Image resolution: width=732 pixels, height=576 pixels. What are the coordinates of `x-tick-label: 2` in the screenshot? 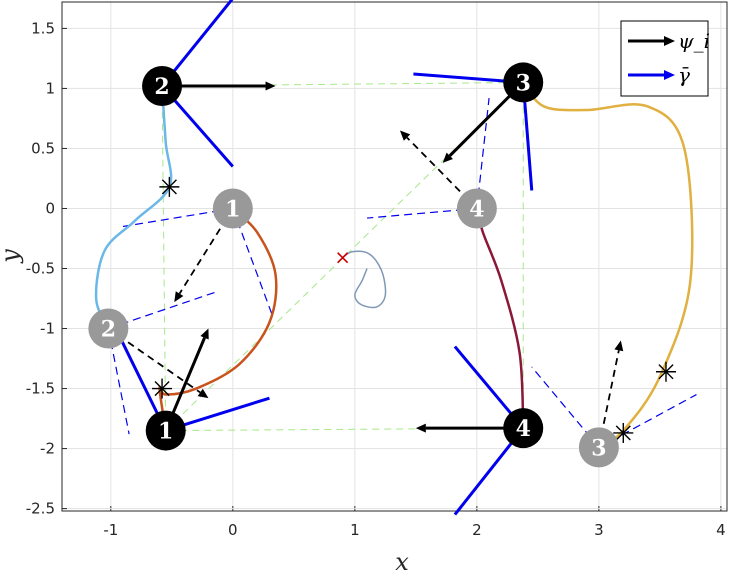 It's located at (477, 530).